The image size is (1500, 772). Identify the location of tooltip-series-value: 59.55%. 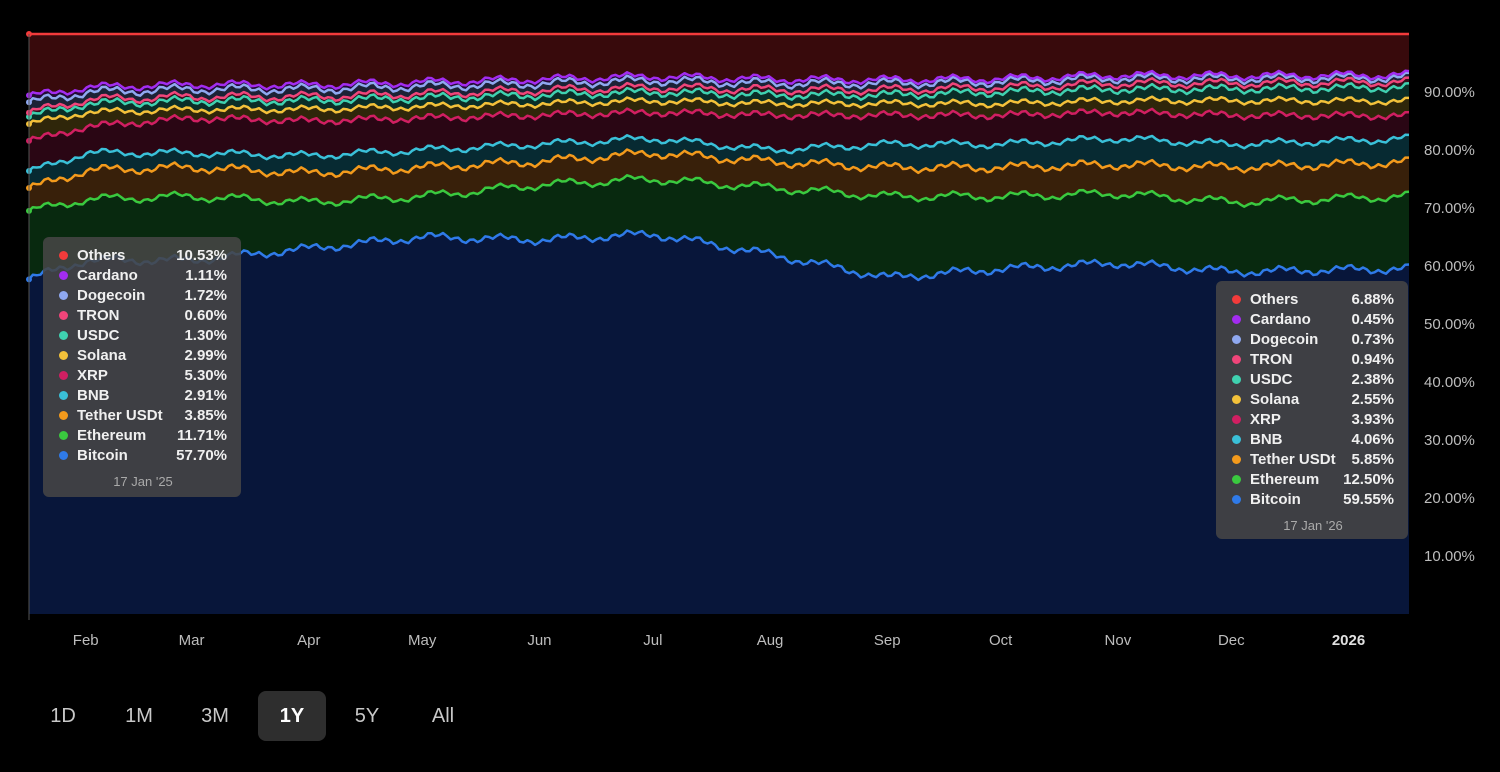
(1368, 499).